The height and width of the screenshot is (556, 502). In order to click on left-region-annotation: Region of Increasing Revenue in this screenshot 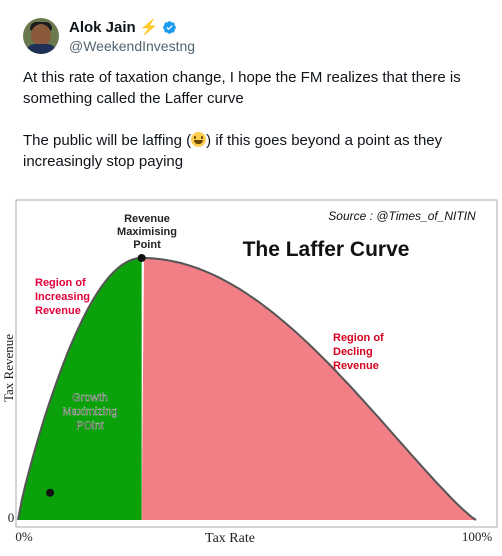, I will do `click(62, 297)`.